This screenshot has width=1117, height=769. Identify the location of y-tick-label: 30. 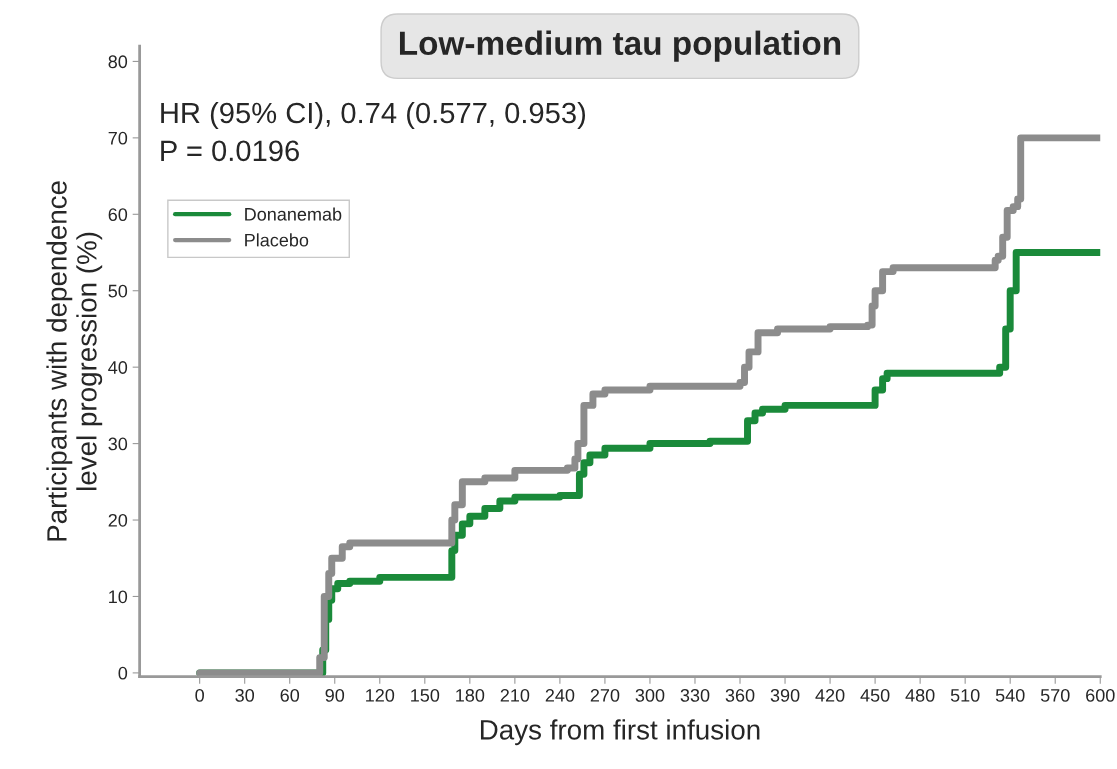
(118, 444).